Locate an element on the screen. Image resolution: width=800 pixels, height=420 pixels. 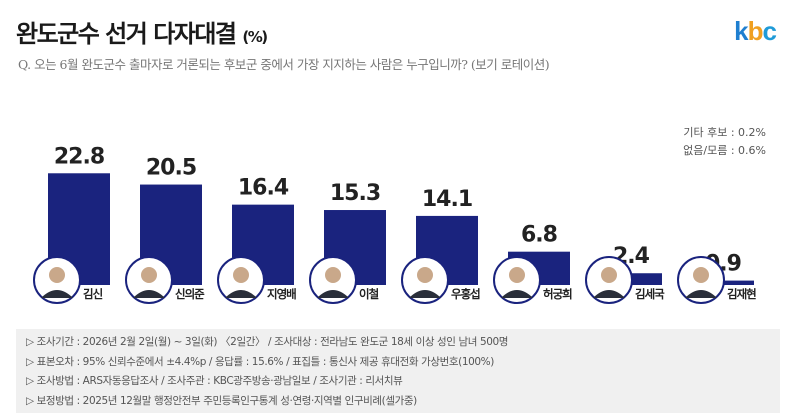
other-candidates: 기타 후보 : 0.2% is located at coordinates (724, 132).